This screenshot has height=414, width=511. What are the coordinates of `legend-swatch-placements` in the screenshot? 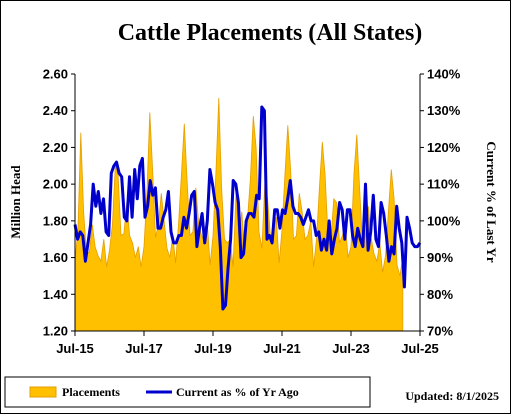 It's located at (43, 392).